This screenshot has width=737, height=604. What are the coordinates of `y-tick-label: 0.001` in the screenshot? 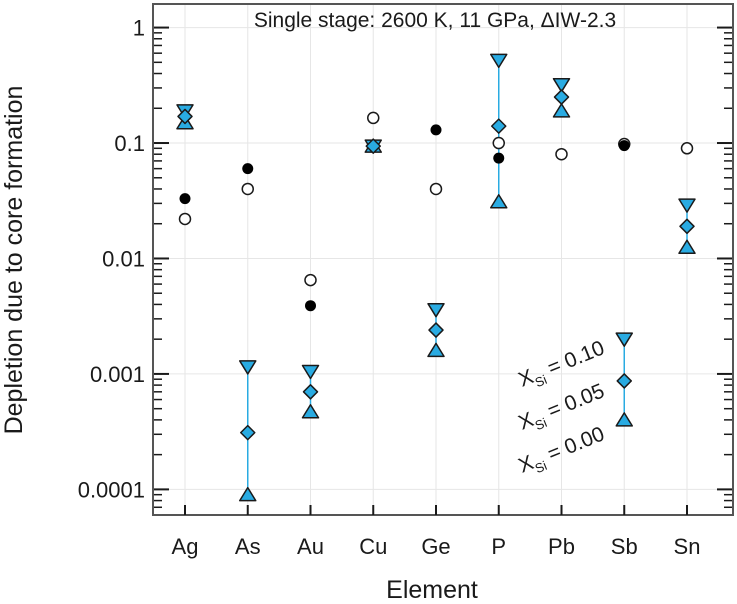 It's located at (117, 374).